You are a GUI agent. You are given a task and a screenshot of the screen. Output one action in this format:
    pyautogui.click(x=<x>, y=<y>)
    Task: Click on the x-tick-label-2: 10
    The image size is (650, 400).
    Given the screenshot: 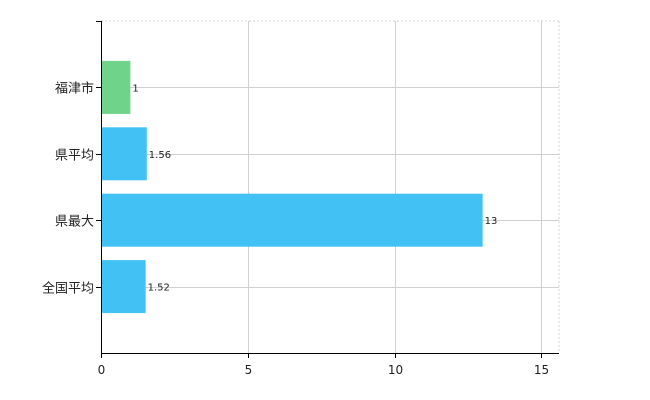 What is the action you would take?
    pyautogui.click(x=395, y=370)
    